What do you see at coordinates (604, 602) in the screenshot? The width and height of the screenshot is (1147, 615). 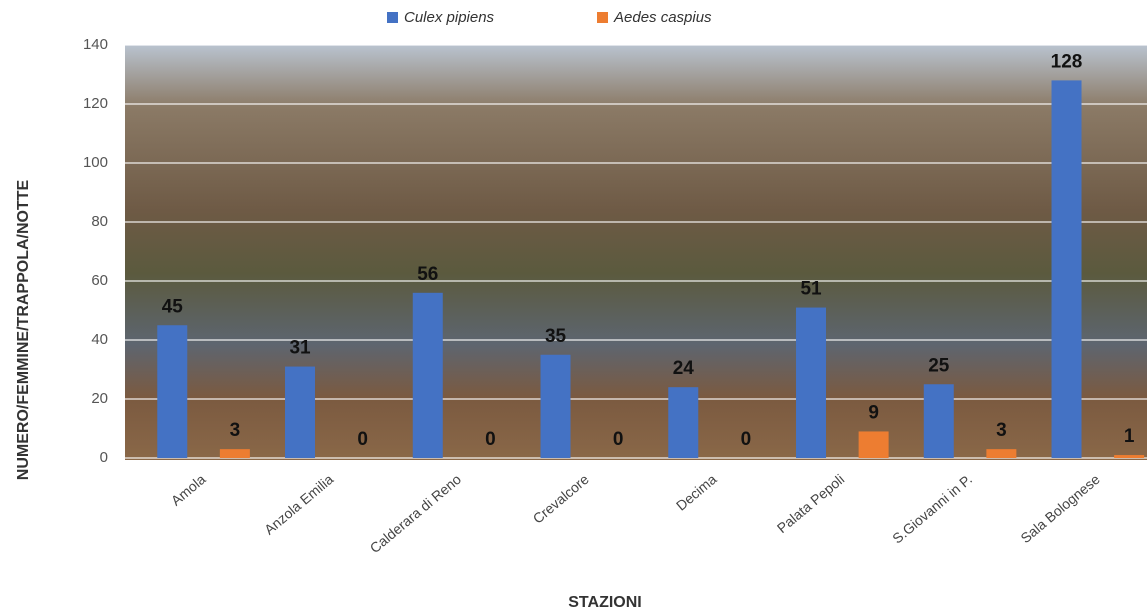 I see `x-axis-title: STAZIONI` at bounding box center [604, 602].